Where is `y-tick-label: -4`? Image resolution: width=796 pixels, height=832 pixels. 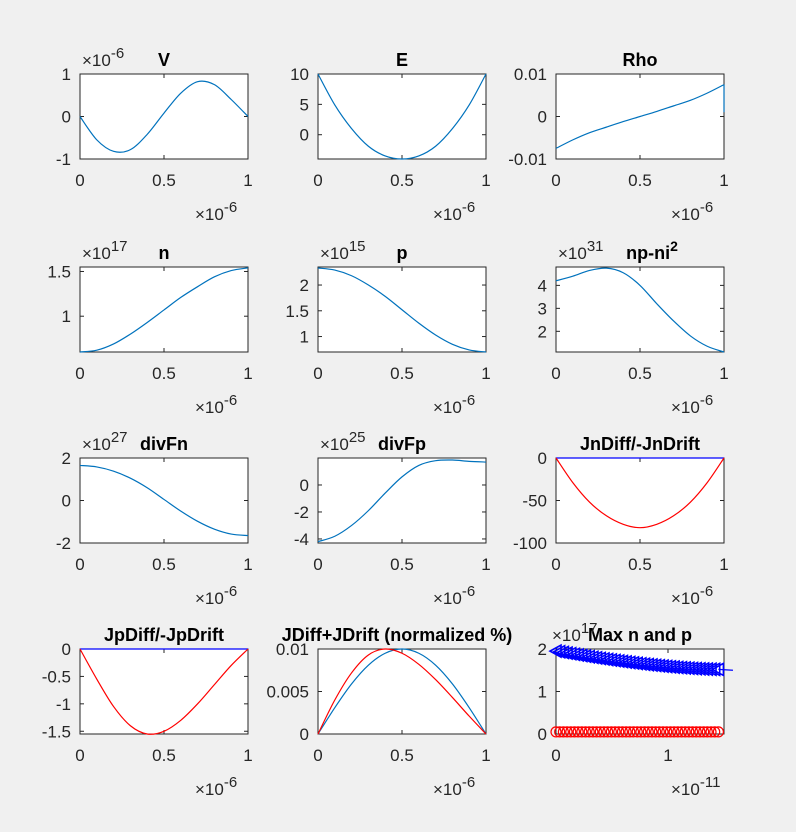
y-tick-label: -4 is located at coordinates (301, 539).